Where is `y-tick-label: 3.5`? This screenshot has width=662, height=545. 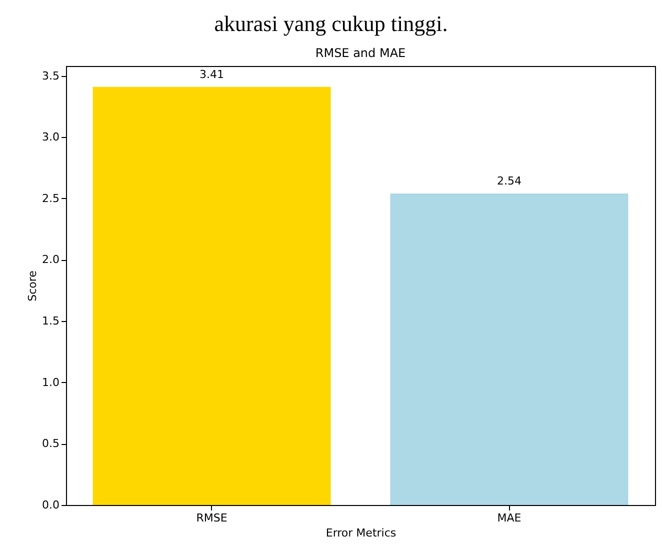
y-tick-label: 3.5 is located at coordinates (51, 75).